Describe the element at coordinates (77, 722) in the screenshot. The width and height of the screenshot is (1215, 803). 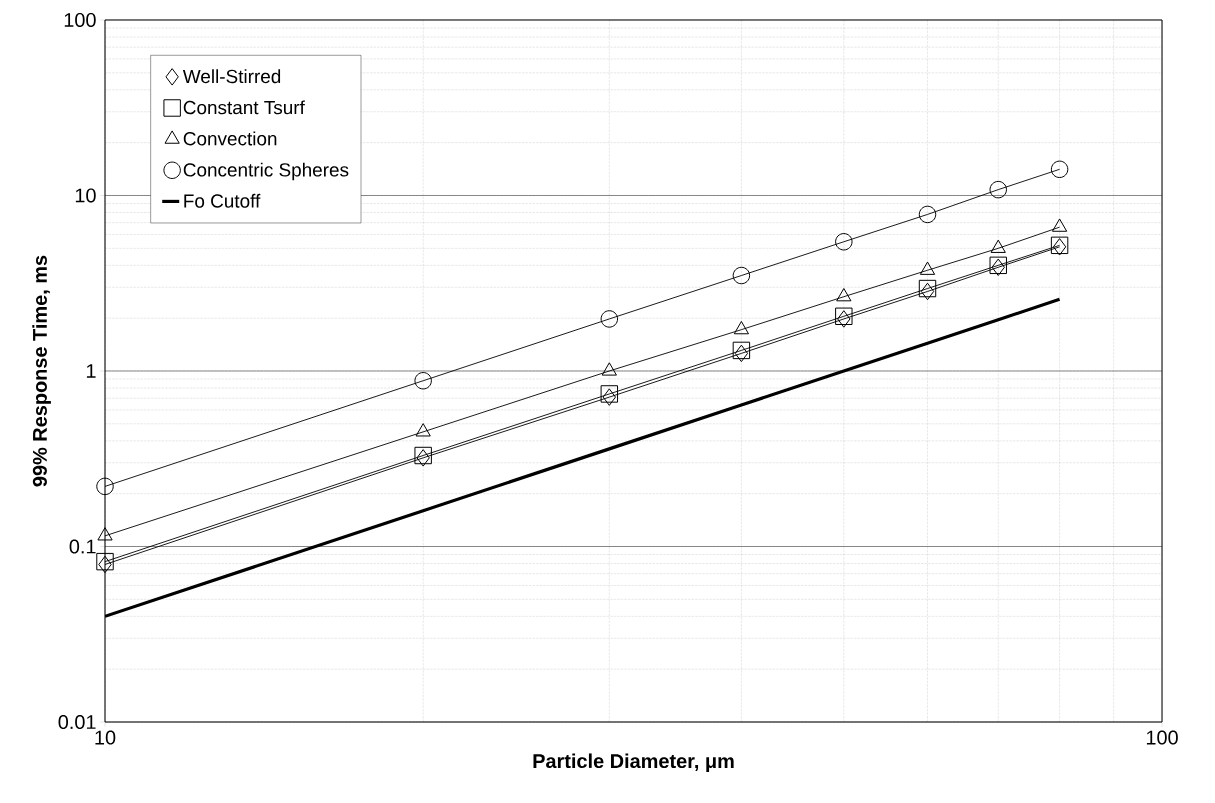
I see `y-tick-label: 0.01` at that location.